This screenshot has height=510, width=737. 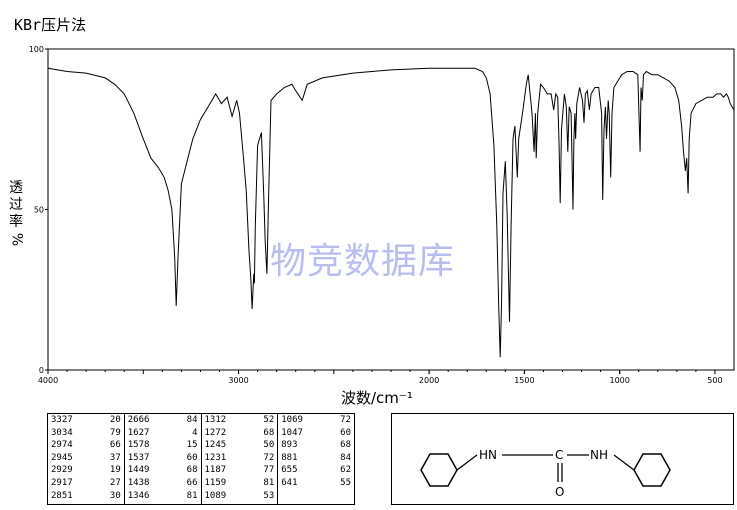 What do you see at coordinates (377, 398) in the screenshot?
I see `x-axis-label: 波数/cm⁻¹` at bounding box center [377, 398].